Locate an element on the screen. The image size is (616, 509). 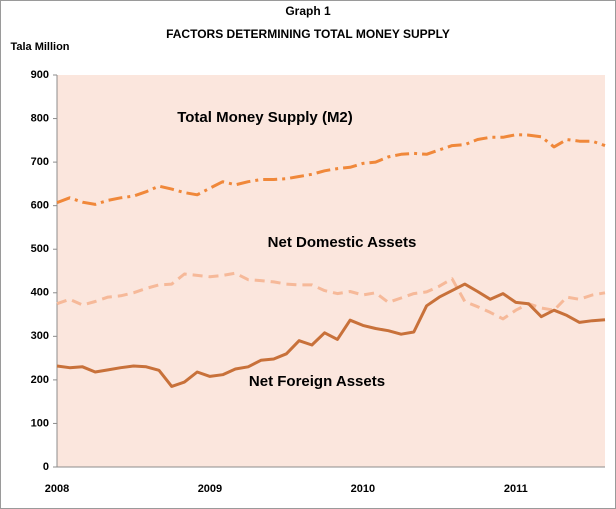
x-tick-label: 2008 is located at coordinates (57, 489).